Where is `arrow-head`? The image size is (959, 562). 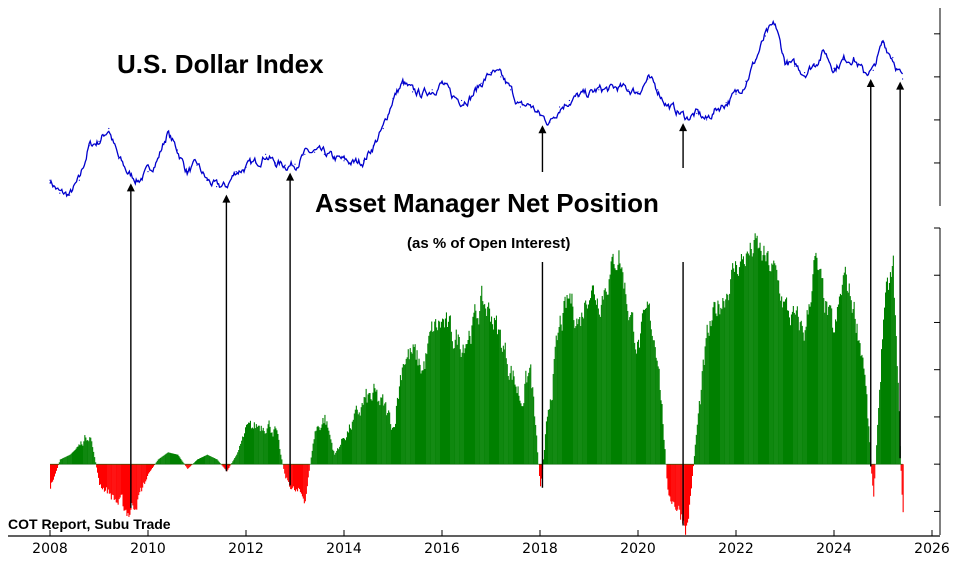
arrow-head is located at coordinates (290, 176).